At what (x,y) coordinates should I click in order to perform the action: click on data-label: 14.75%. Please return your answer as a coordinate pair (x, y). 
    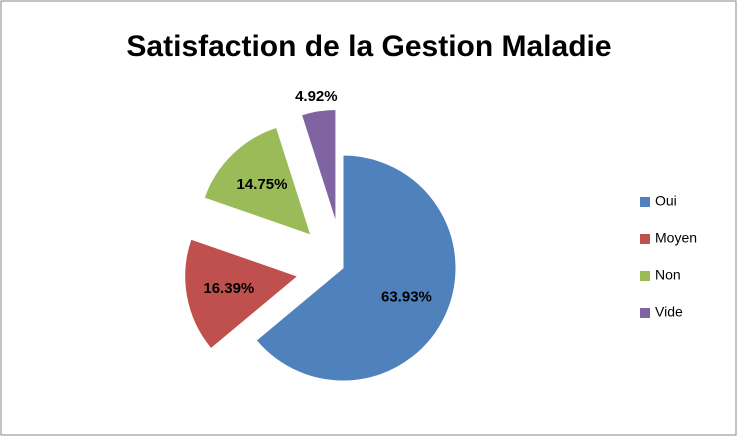
    Looking at the image, I should click on (262, 184).